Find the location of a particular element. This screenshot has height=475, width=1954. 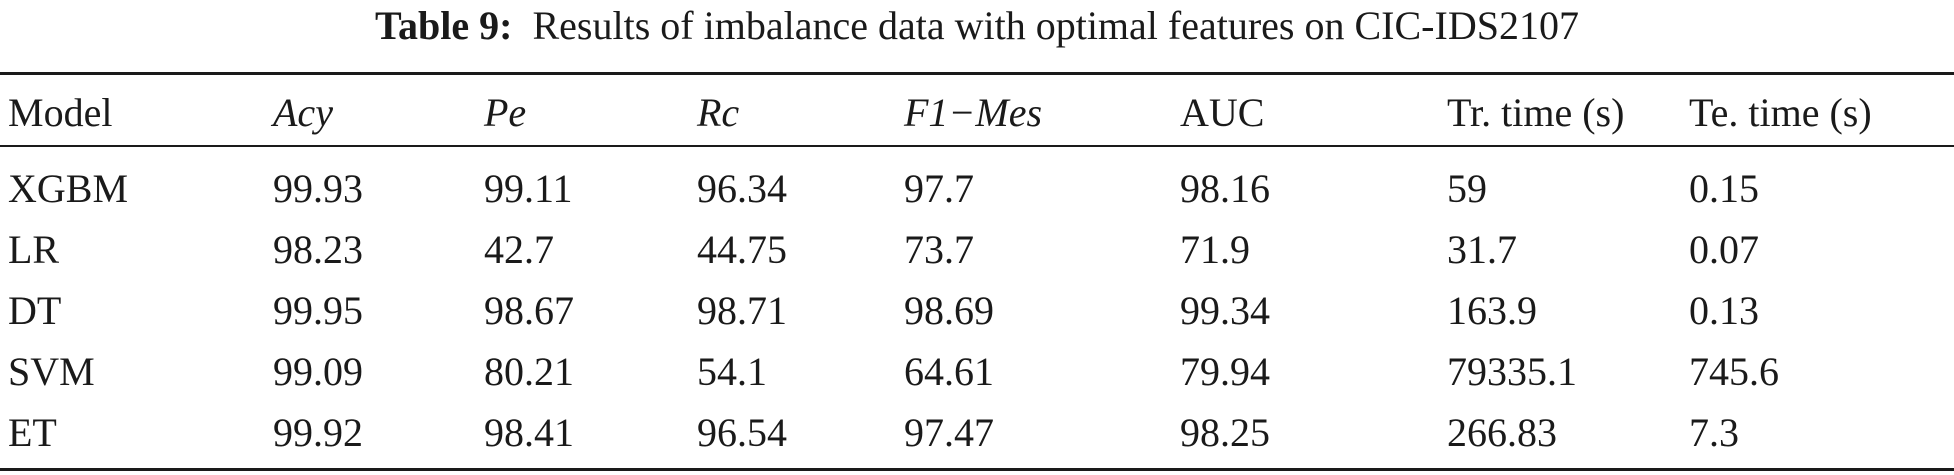

cell-recall: 96.34 is located at coordinates (742, 188).